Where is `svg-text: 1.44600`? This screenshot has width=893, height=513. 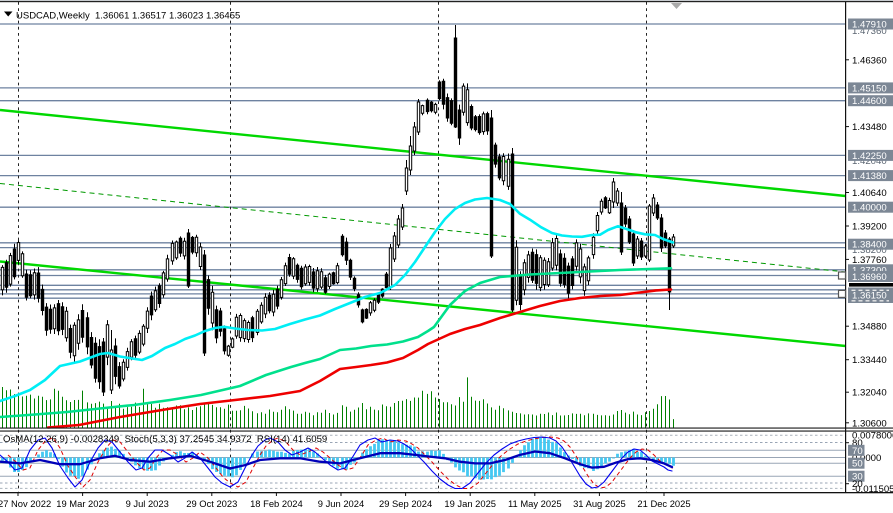 svg-text: 1.44600 is located at coordinates (869, 101).